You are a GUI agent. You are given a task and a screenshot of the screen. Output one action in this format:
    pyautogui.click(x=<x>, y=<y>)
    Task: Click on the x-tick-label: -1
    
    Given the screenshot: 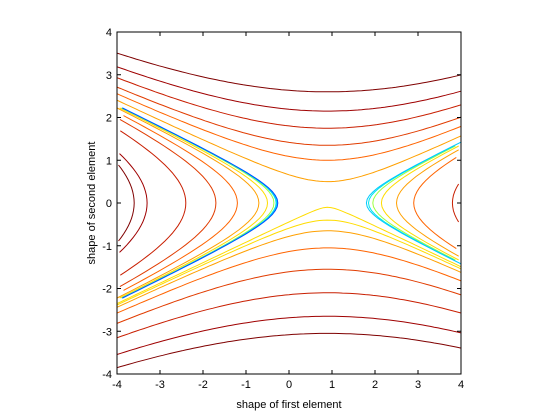 What is the action you would take?
    pyautogui.click(x=246, y=385)
    